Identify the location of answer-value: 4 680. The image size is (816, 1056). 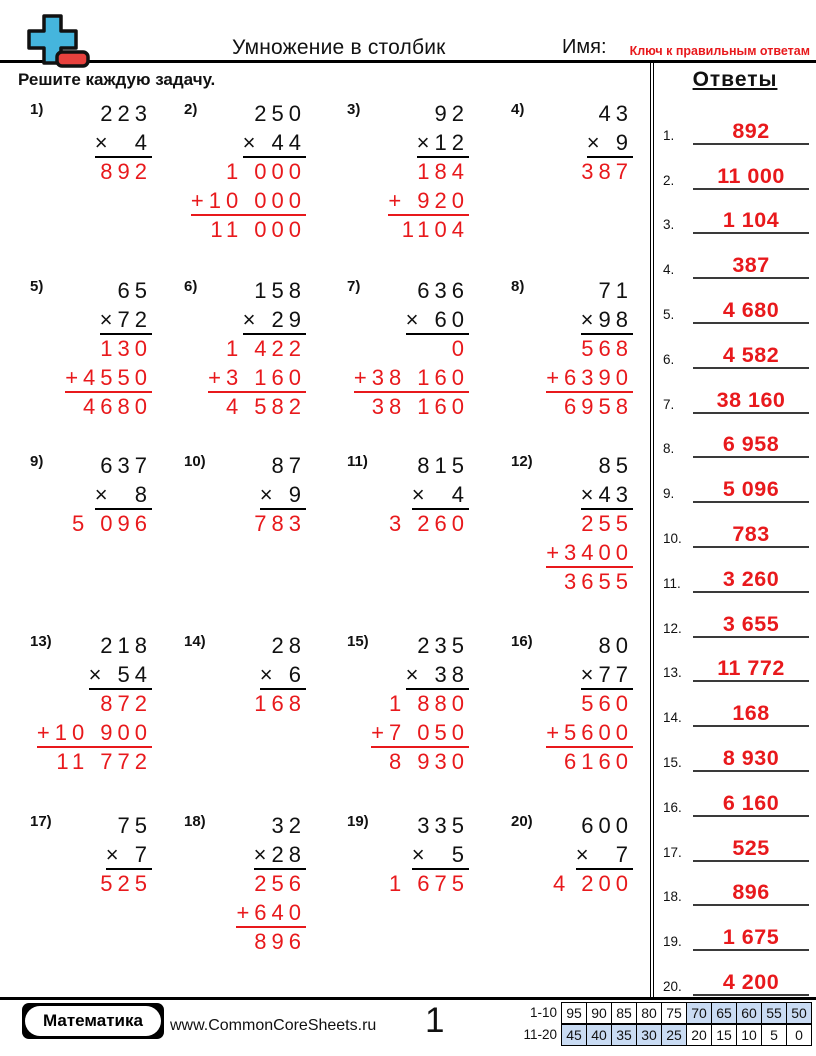
(751, 309).